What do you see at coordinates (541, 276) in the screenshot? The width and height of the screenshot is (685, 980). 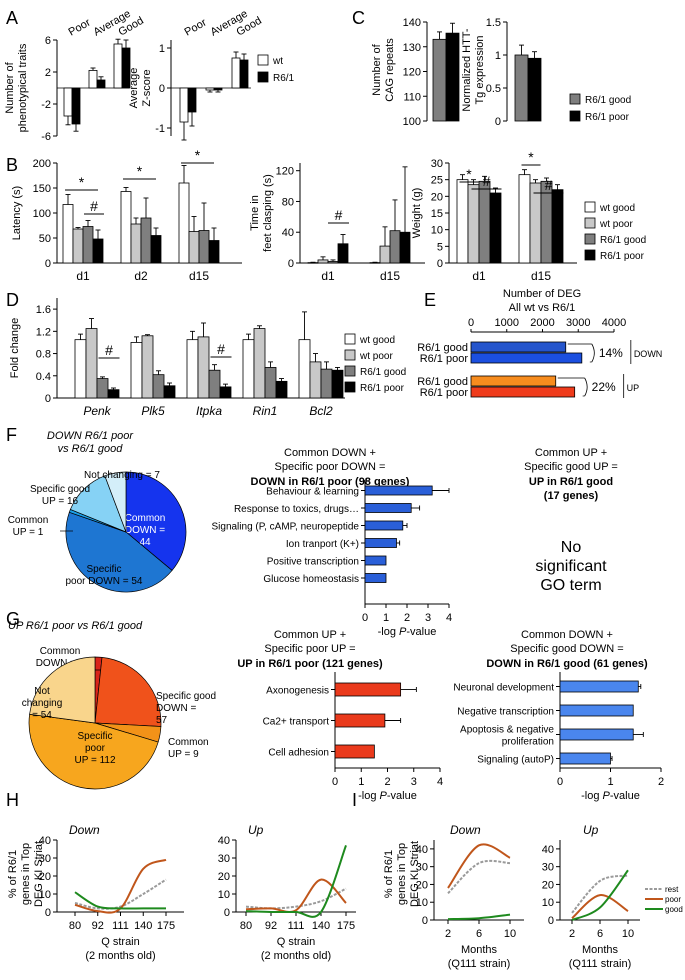 I see `b3-category-label: d15` at bounding box center [541, 276].